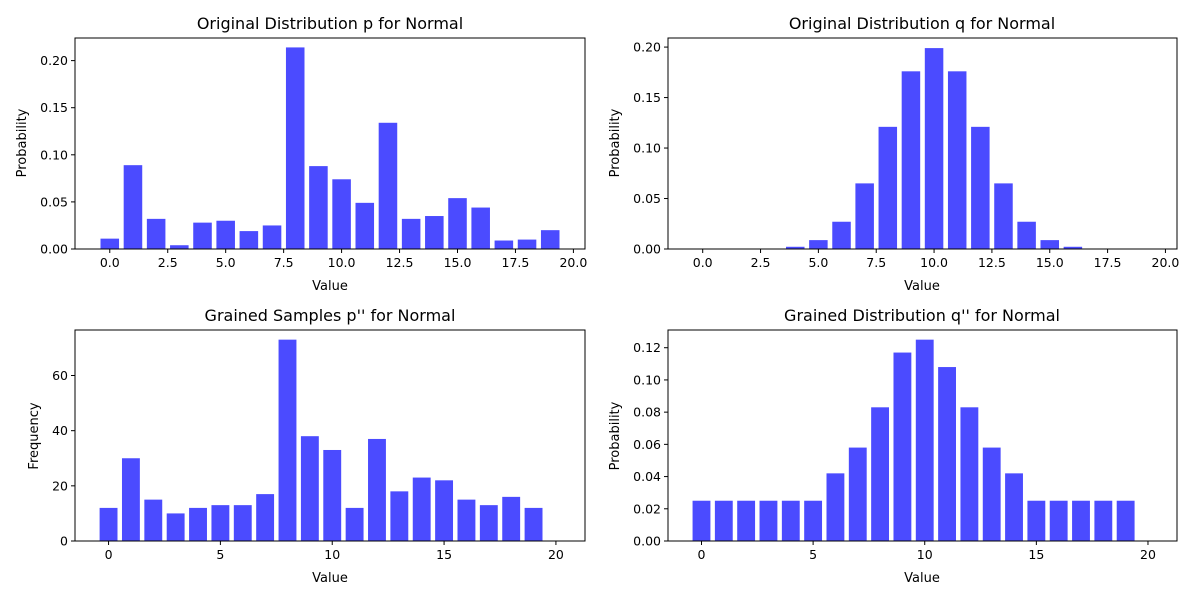 The width and height of the screenshot is (1200, 600). What do you see at coordinates (650, 444) in the screenshot?
I see `y-ticks: 0.00 0.02 0.04 0.06 0.08 0.10 0.12` at bounding box center [650, 444].